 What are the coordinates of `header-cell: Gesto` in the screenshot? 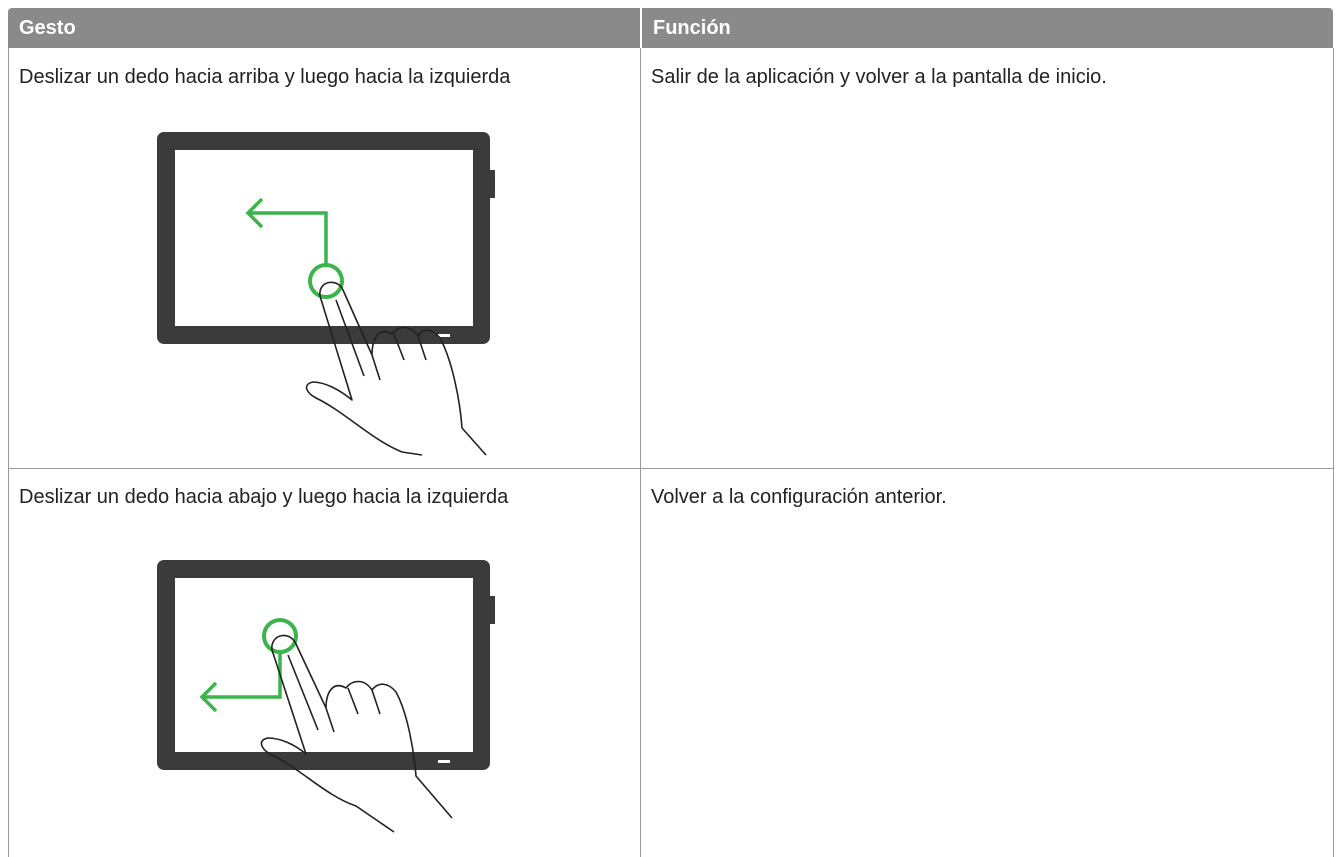 It's located at (324, 28).